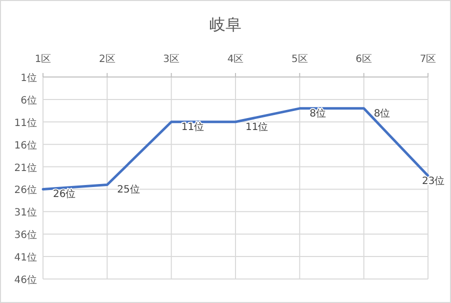 Image resolution: width=451 pixels, height=303 pixels. Describe the element at coordinates (235, 59) in the screenshot. I see `x-tick-label: 4区` at that location.